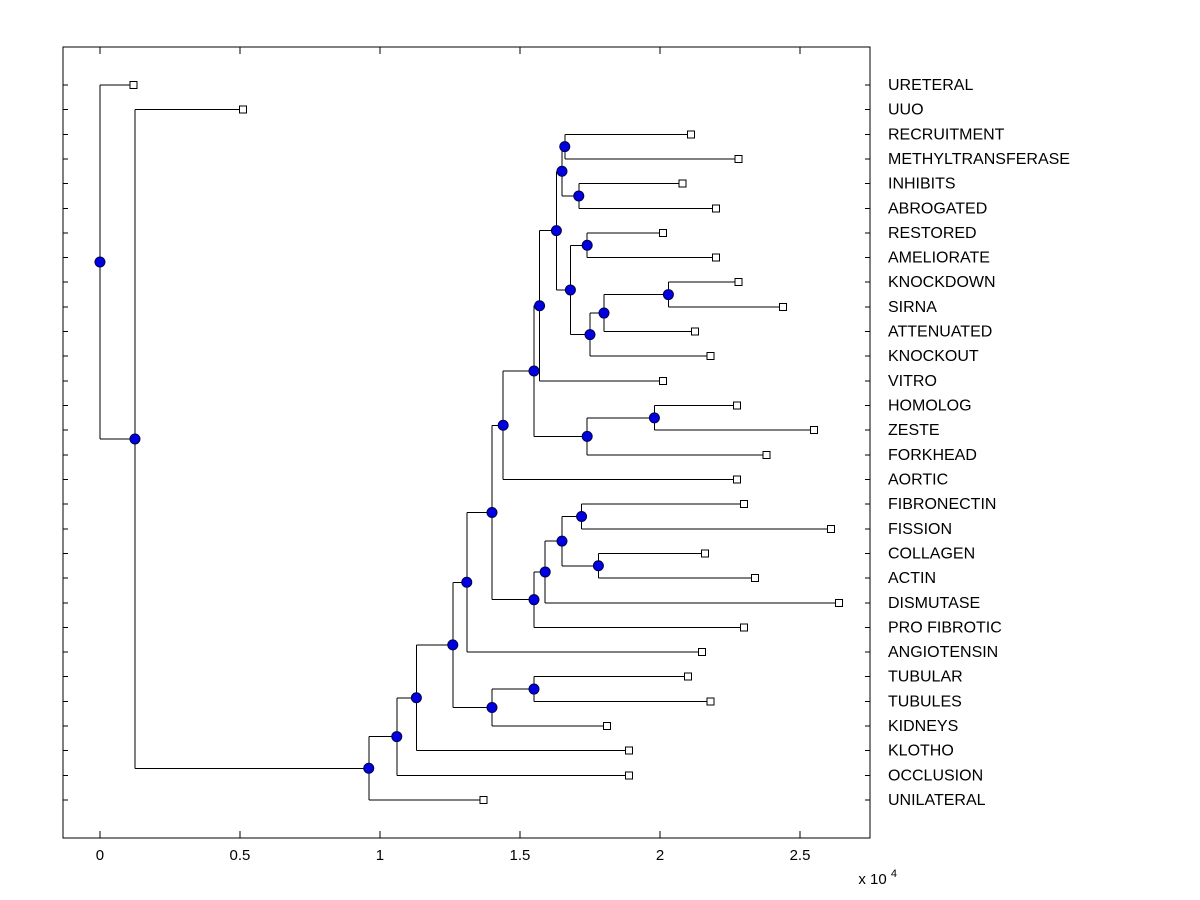  What do you see at coordinates (925, 677) in the screenshot?
I see `leaf-label: TUBULAR` at bounding box center [925, 677].